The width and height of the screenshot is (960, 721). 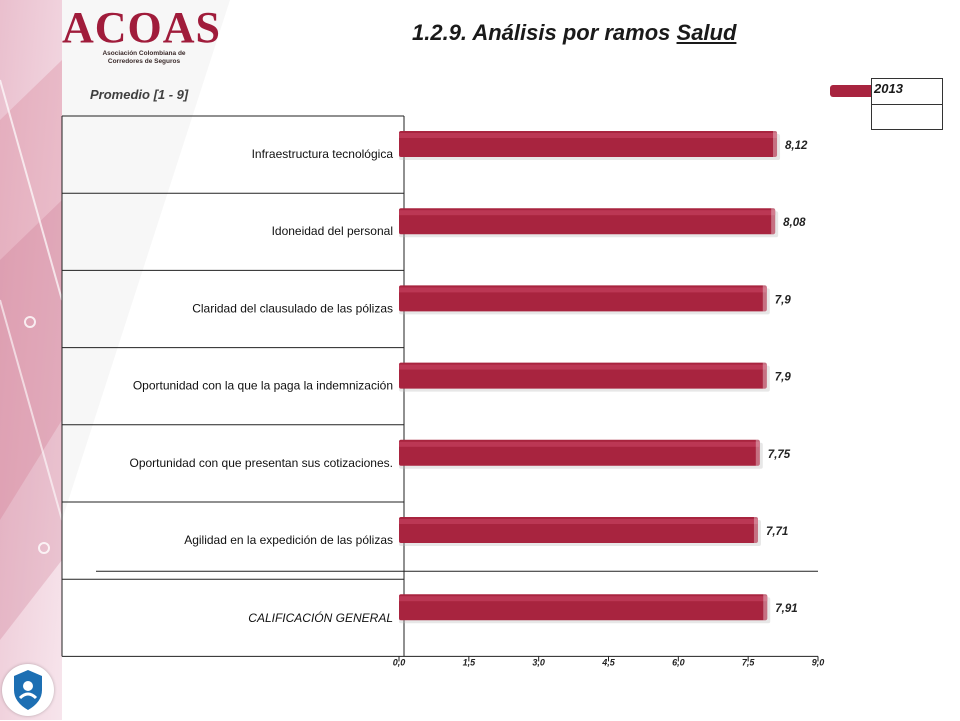 I want to click on badge-icon, so click(x=28, y=690).